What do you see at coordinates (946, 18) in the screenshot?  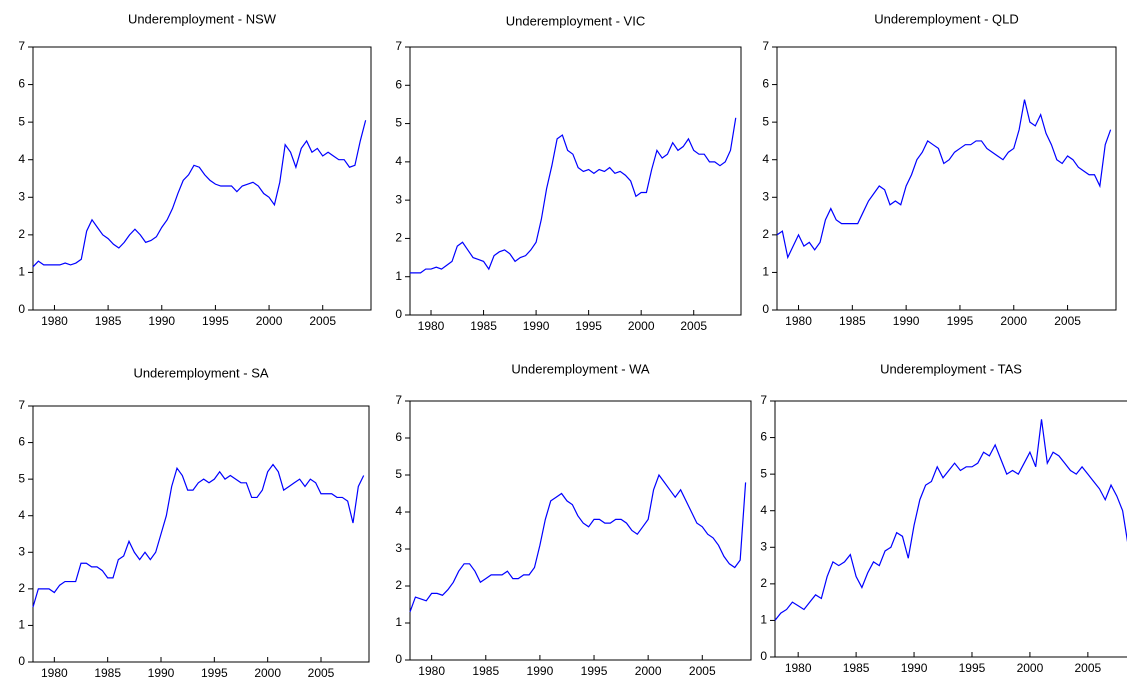 I see `panel-title: Underemployment - QLD` at bounding box center [946, 18].